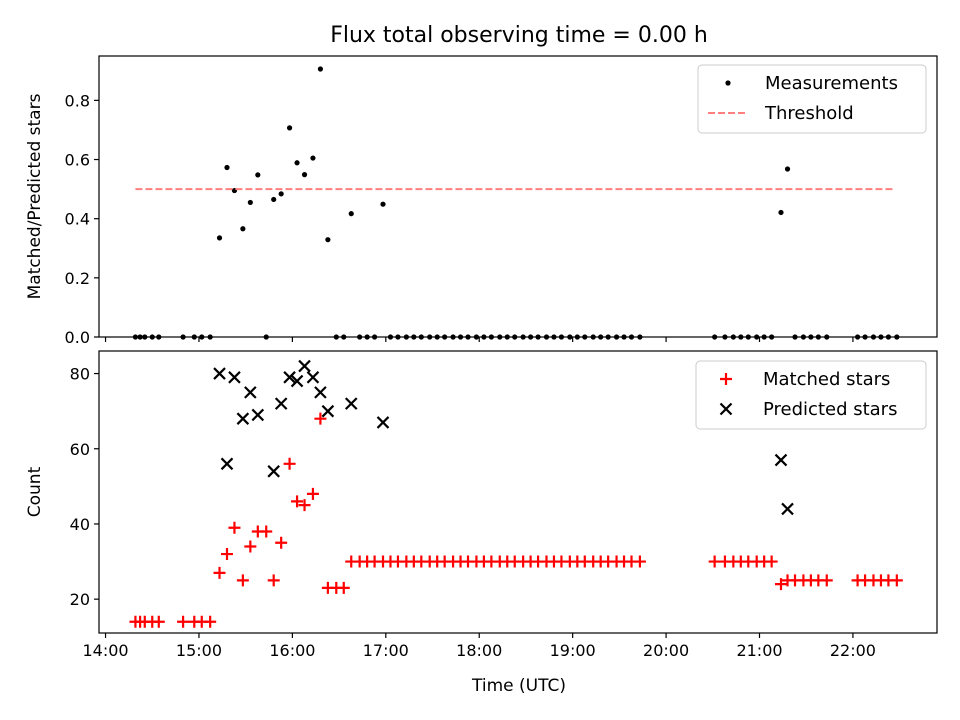 This screenshot has width=960, height=720. Describe the element at coordinates (573, 650) in the screenshot. I see `x-tick-label: 19:00` at that location.